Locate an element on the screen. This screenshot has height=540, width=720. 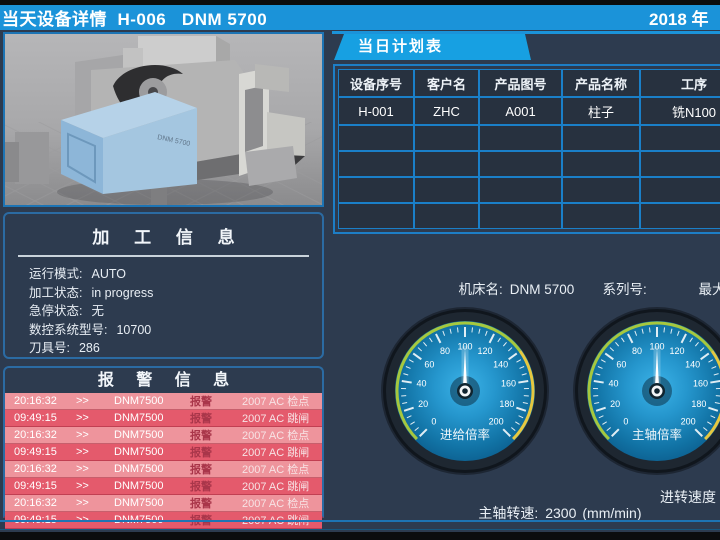
machine-name-value: DNM 5700 is located at coordinates (542, 289).